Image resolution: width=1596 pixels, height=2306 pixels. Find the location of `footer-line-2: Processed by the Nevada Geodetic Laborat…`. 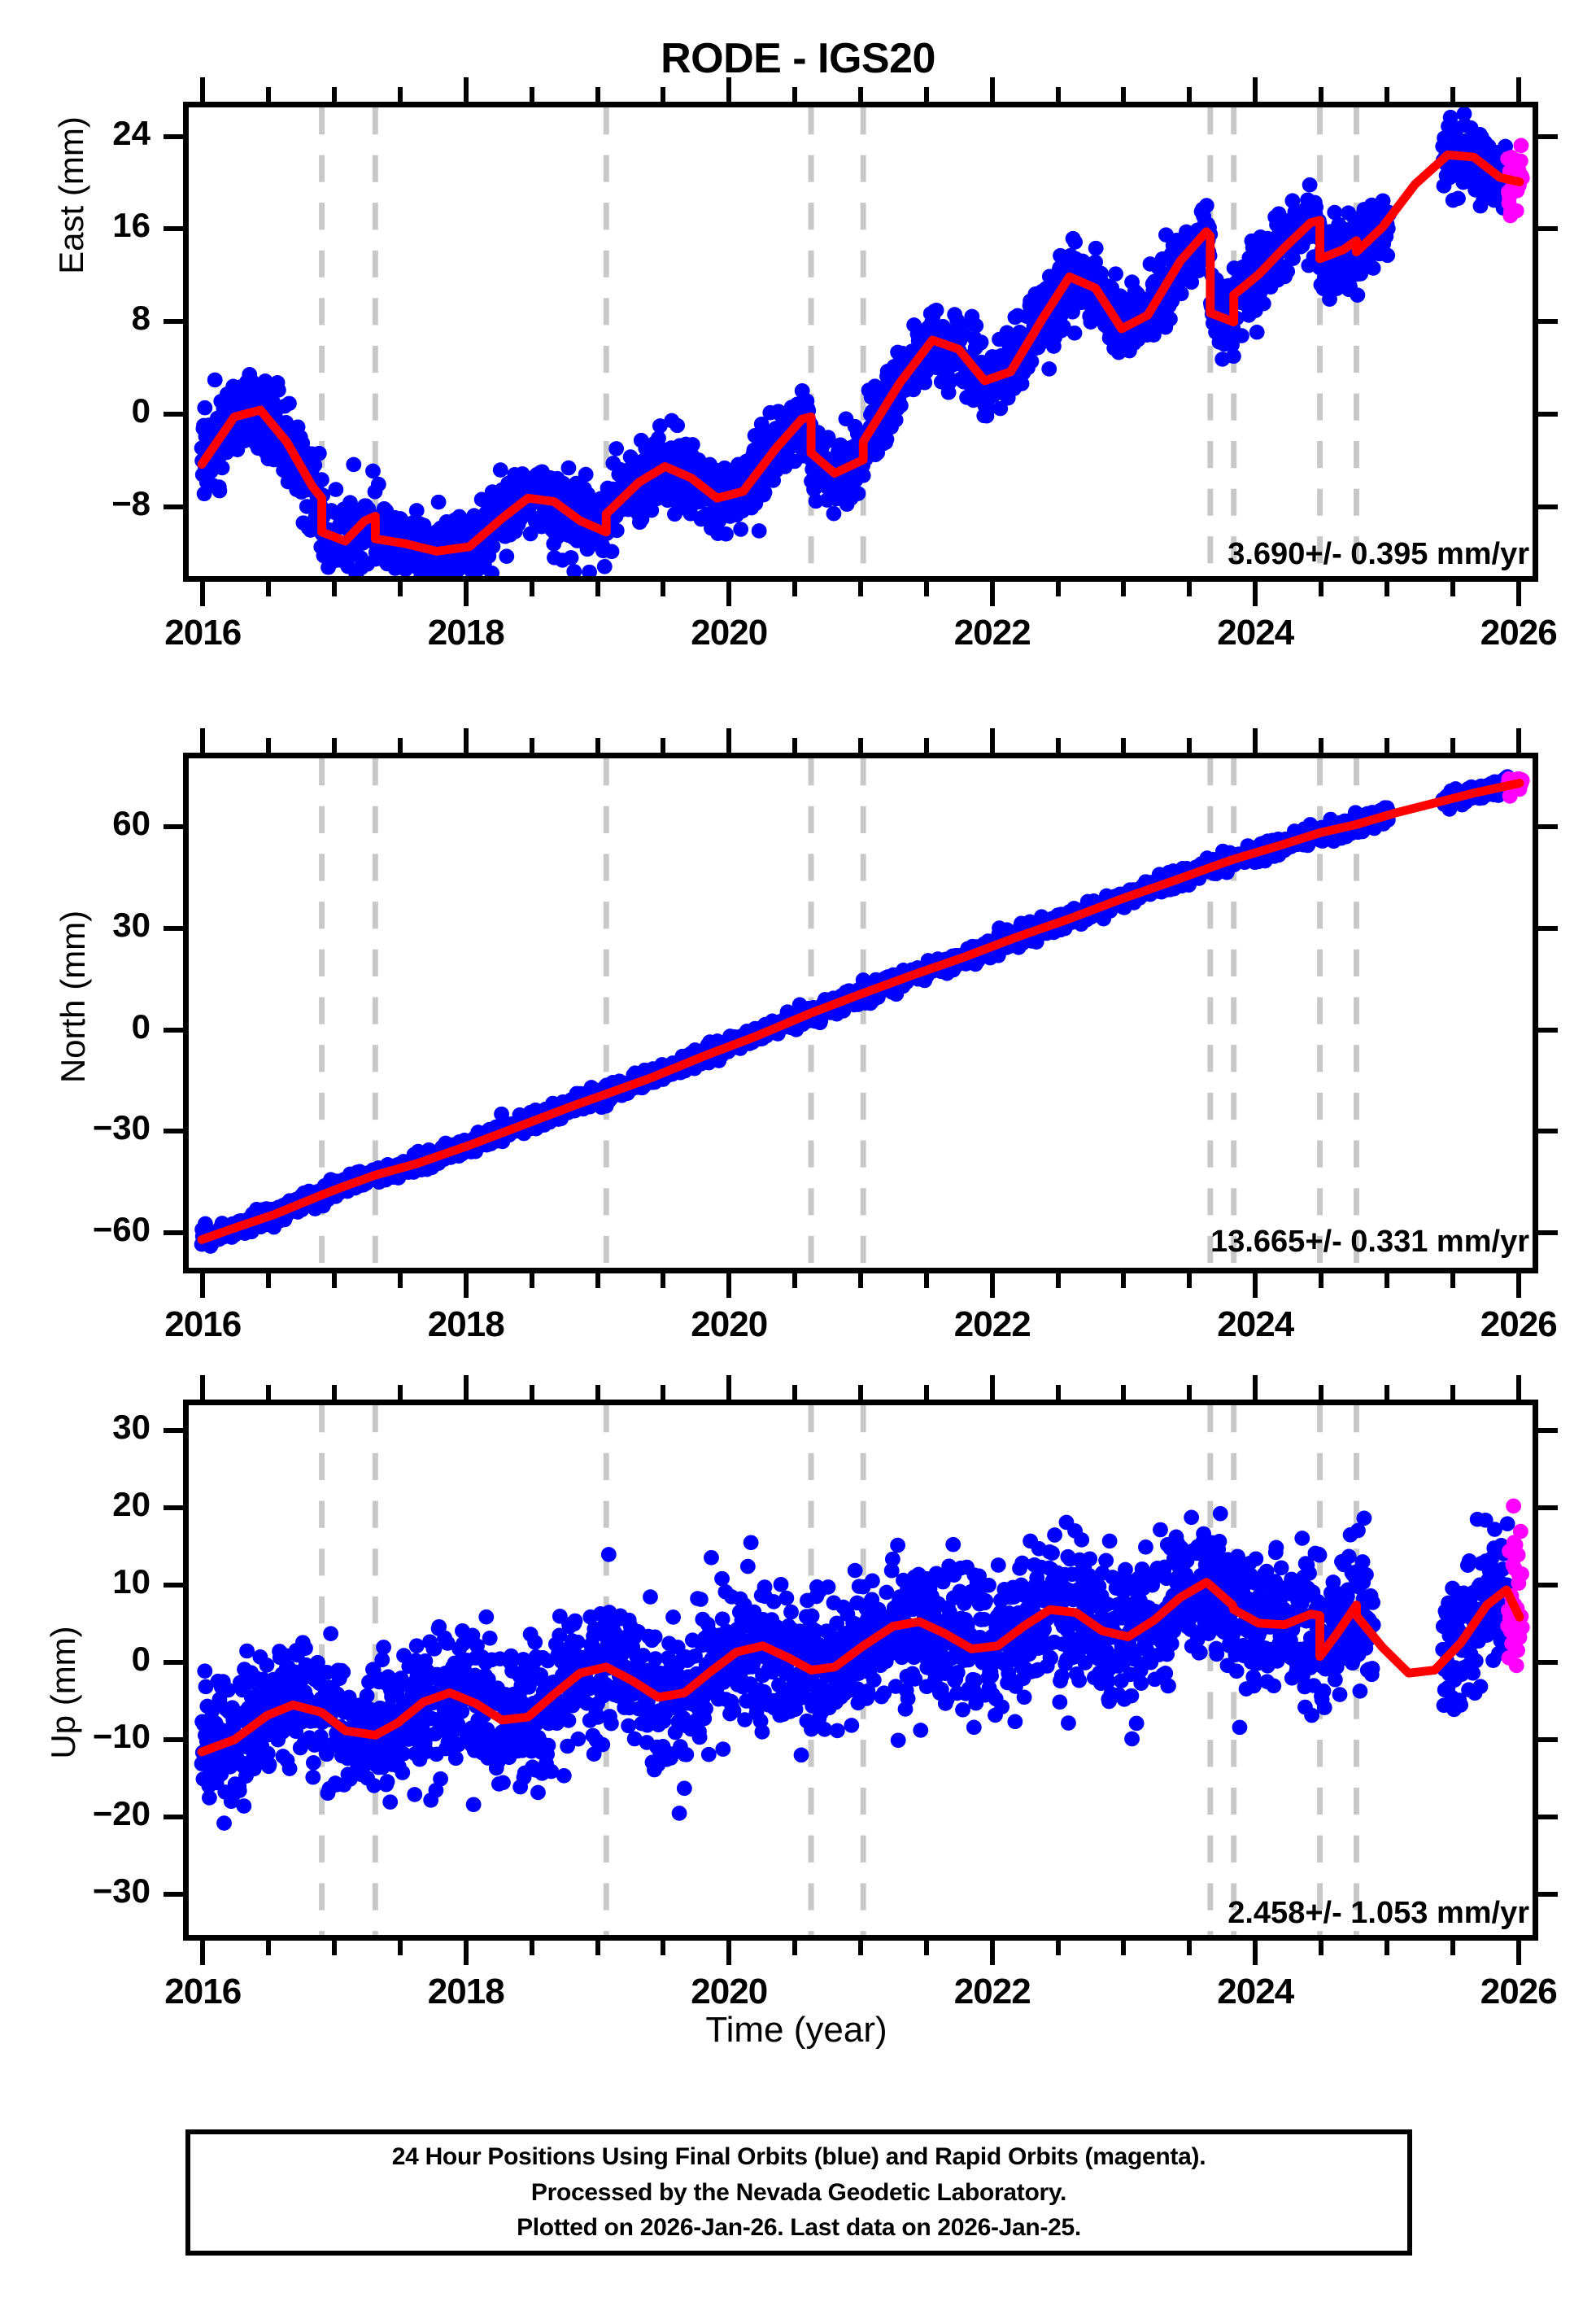

footer-line-2: Processed by the Nevada Geodetic Laborat… is located at coordinates (798, 2192).